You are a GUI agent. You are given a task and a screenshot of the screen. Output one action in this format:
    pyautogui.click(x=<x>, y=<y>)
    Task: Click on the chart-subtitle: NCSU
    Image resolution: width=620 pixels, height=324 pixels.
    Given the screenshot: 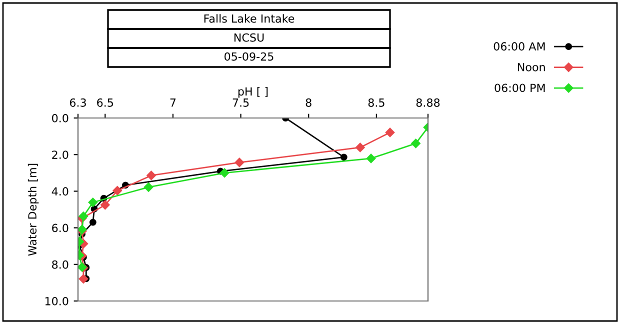 What is the action you would take?
    pyautogui.click(x=249, y=37)
    